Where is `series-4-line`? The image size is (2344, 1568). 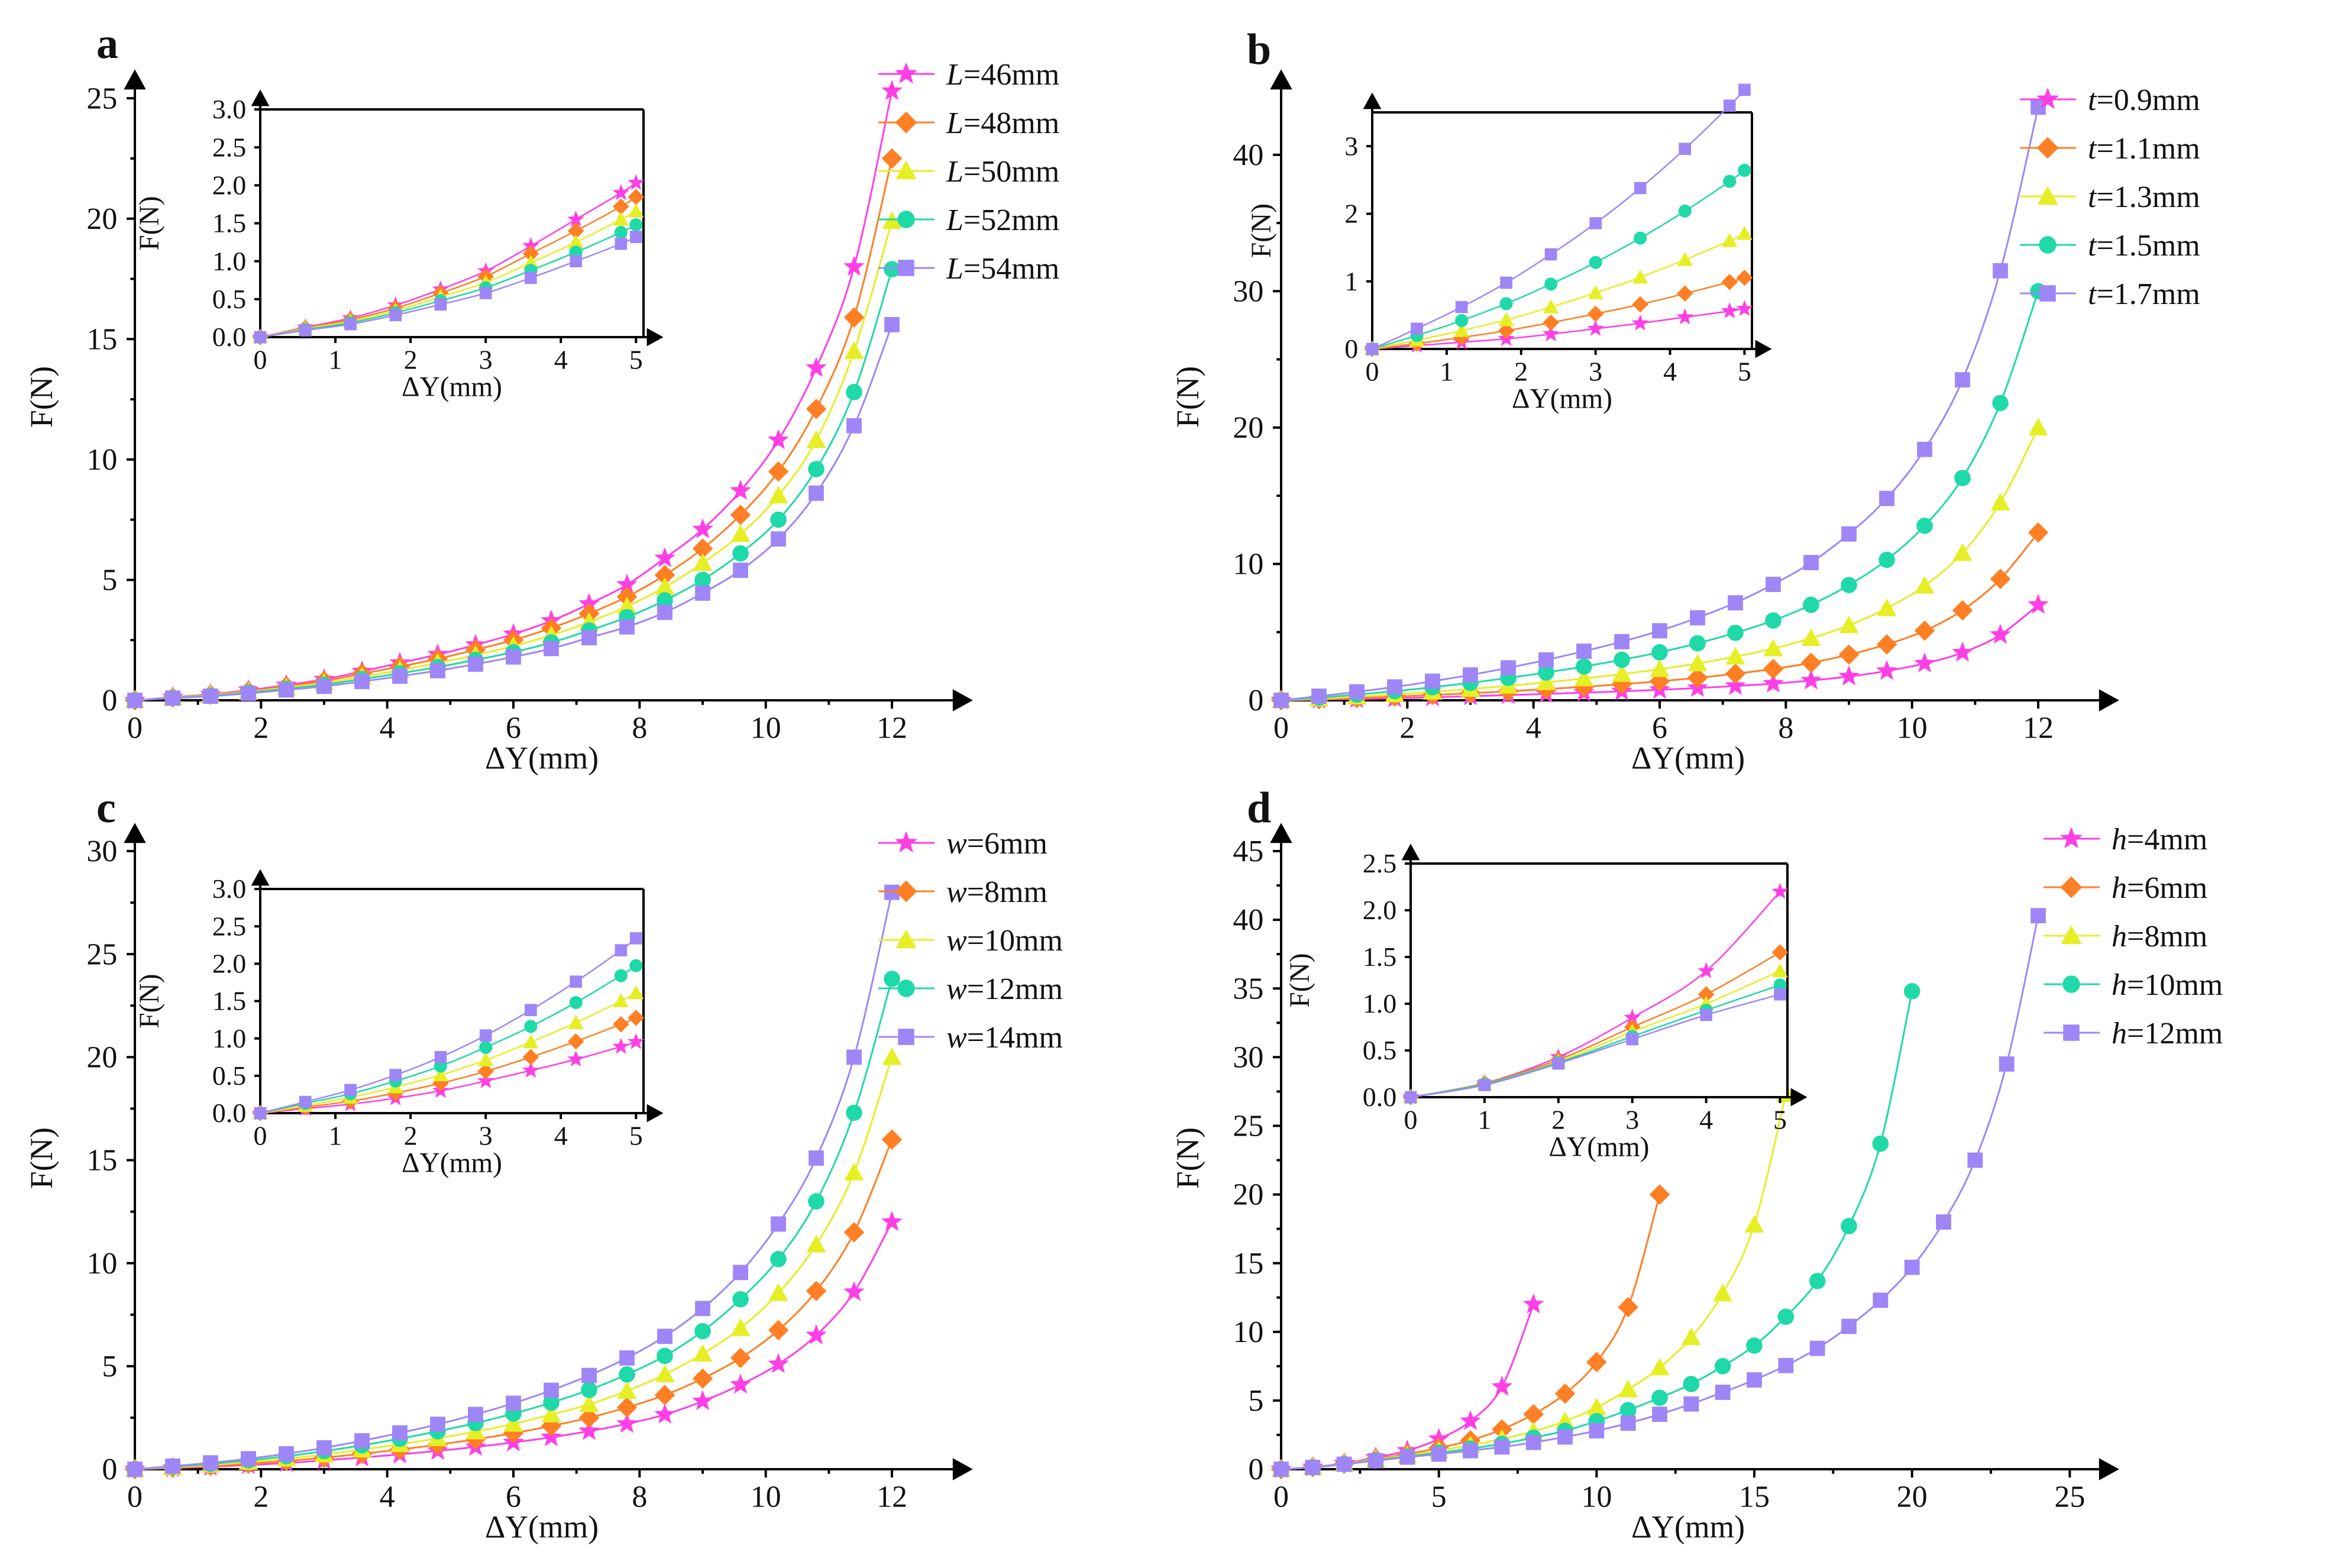
series-4-line is located at coordinates (513, 485).